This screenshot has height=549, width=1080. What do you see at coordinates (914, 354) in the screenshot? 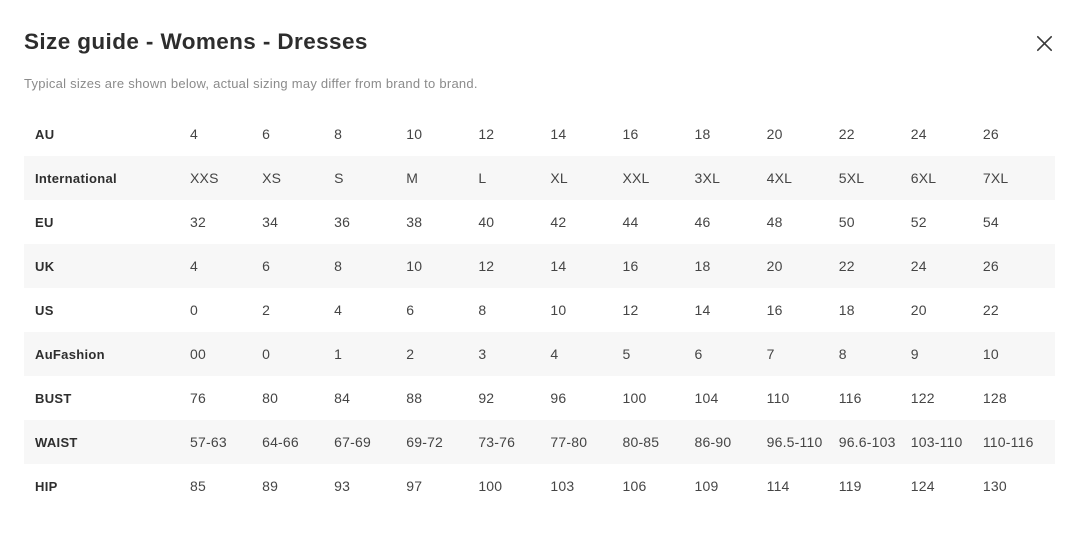
I see `size-cell: 9` at bounding box center [914, 354].